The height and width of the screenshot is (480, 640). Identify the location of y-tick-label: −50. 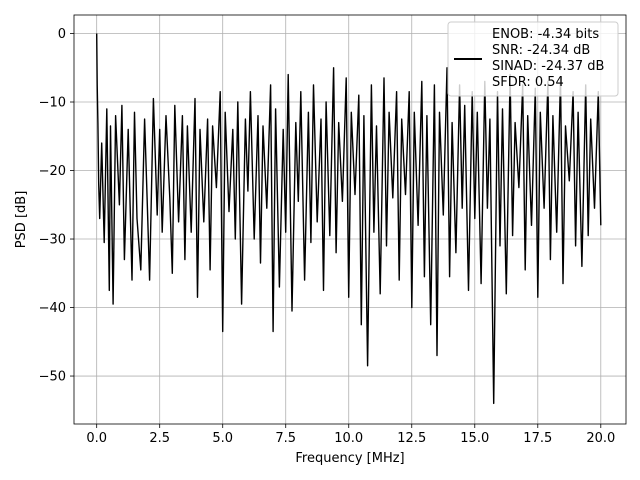
(52, 377).